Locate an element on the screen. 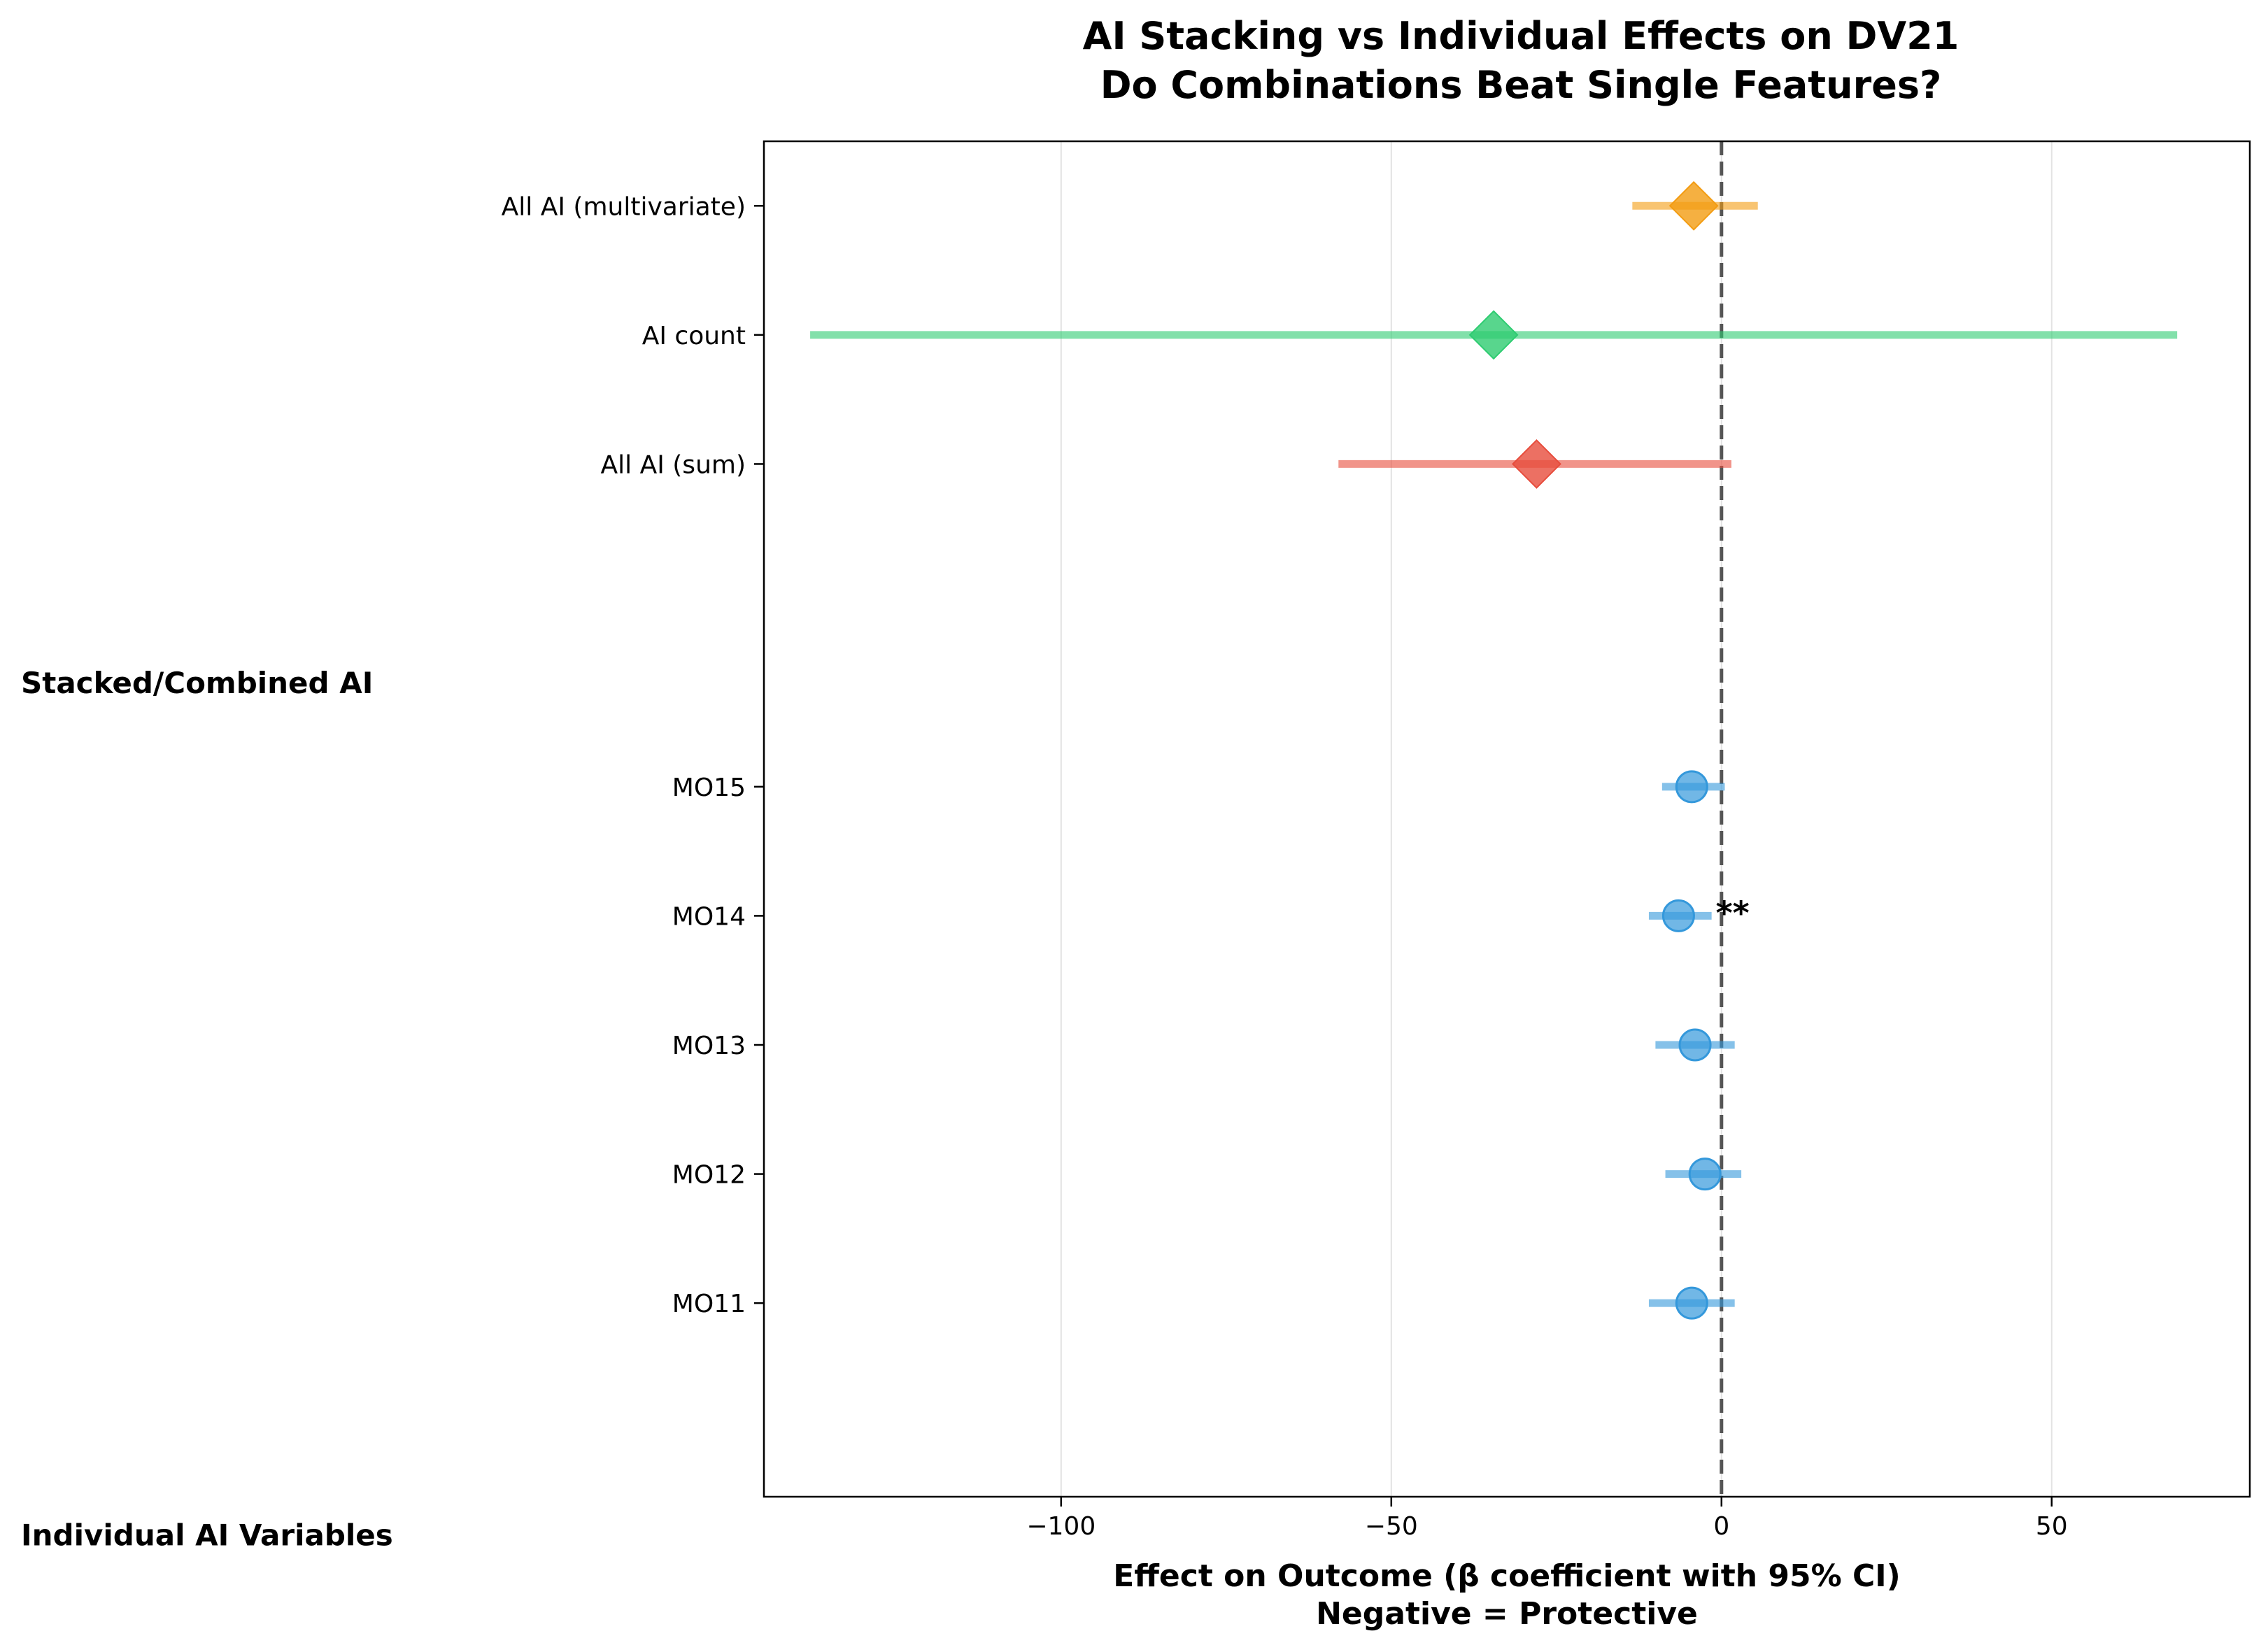 This screenshot has height=1652, width=2261. point-mo11-marker is located at coordinates (1691, 1303).